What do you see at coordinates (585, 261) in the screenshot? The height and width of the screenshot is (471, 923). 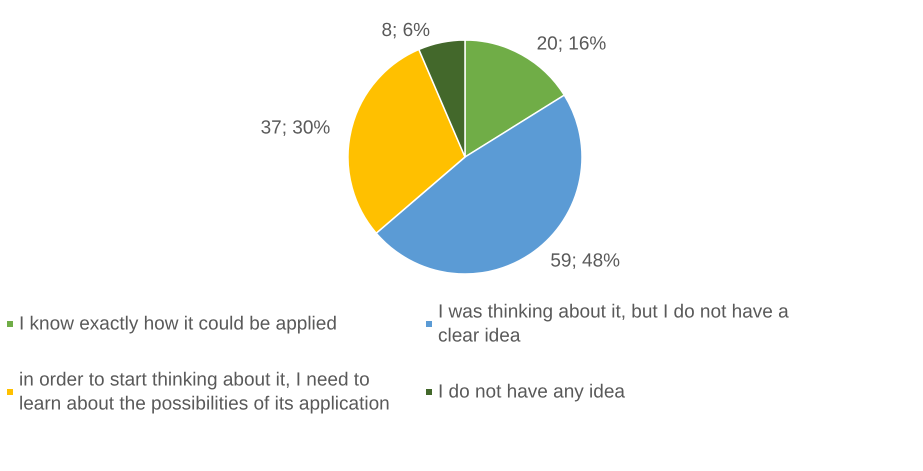 I see `data-label: 59; 48%` at bounding box center [585, 261].